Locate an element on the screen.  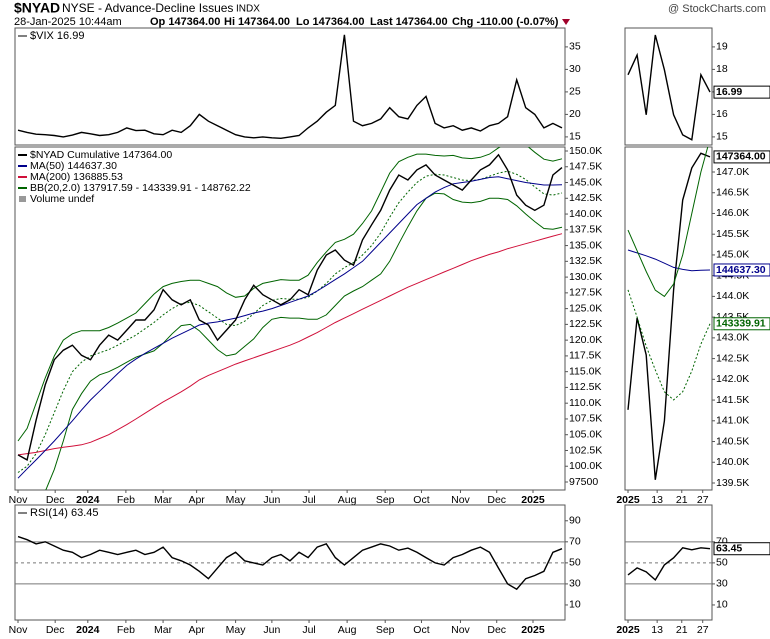
y-tick-label: 140.5K is located at coordinates (732, 441).